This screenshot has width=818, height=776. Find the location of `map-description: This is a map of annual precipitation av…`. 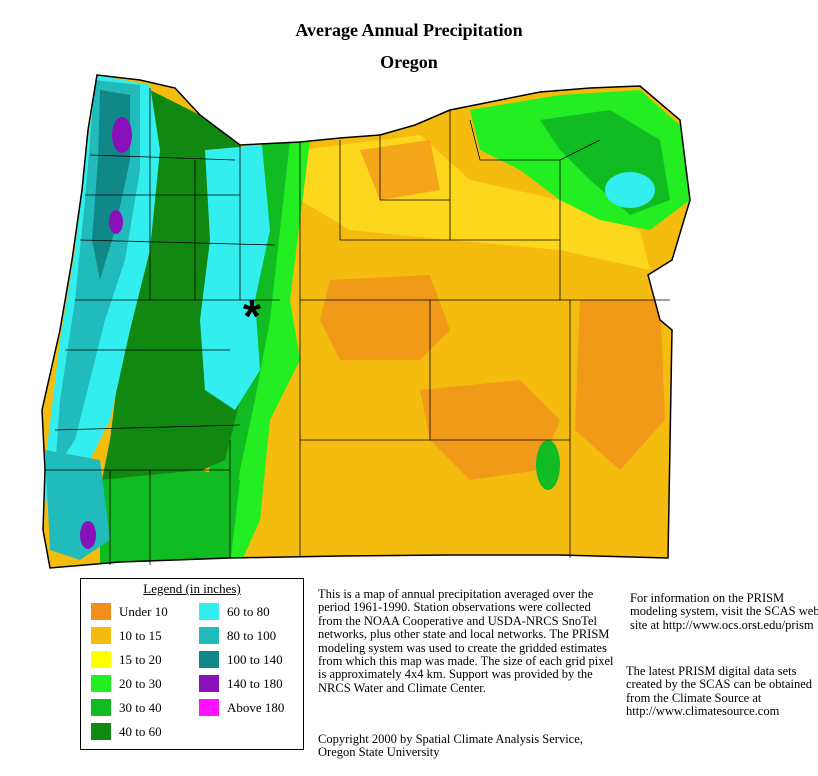

map-description: This is a map of annual precipitation av… is located at coordinates (466, 641).